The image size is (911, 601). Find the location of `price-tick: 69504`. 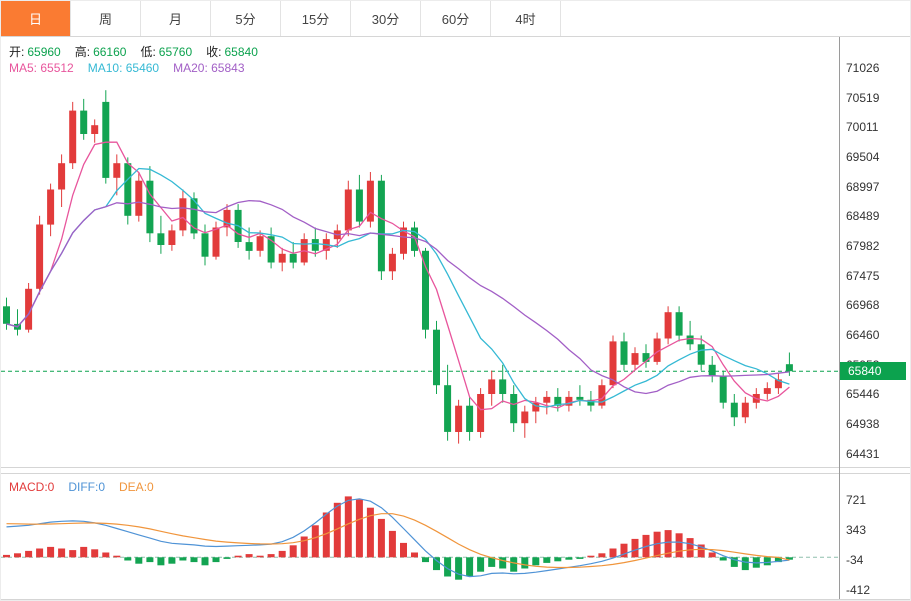

price-tick: 69504 is located at coordinates (863, 157).